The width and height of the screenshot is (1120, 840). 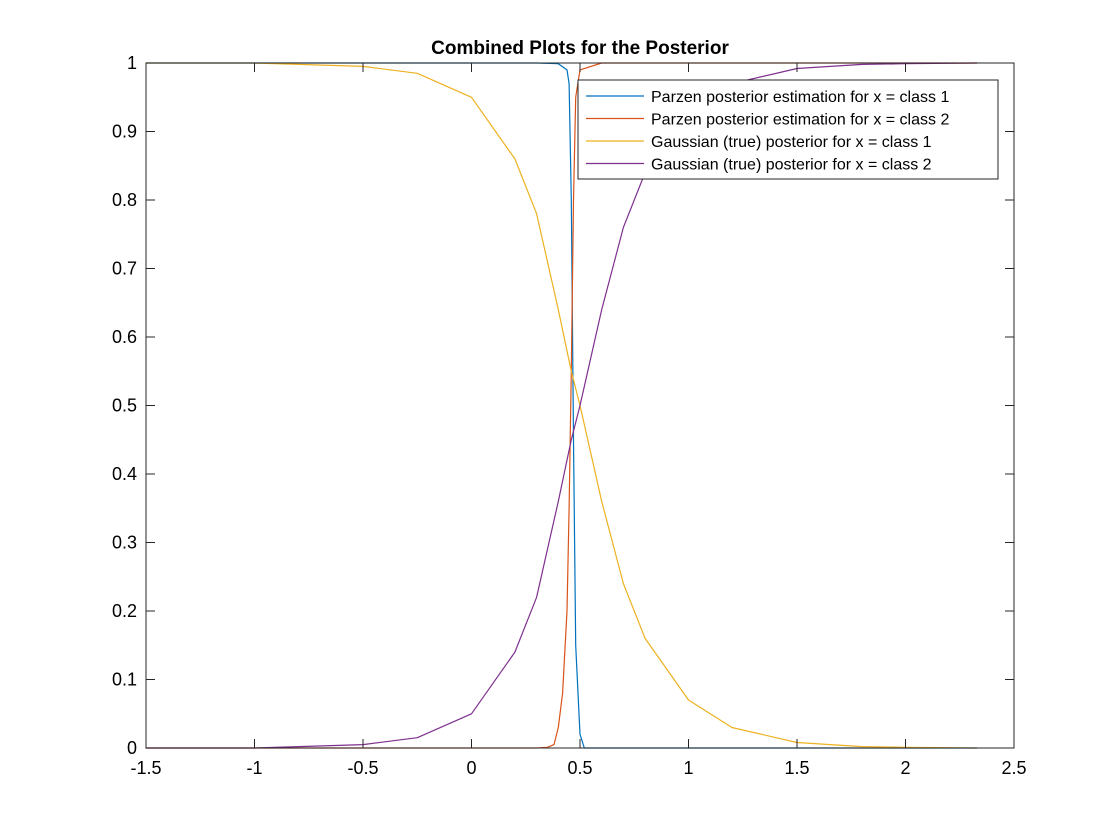 What do you see at coordinates (145, 768) in the screenshot?
I see `x-tick-label: -1.5` at bounding box center [145, 768].